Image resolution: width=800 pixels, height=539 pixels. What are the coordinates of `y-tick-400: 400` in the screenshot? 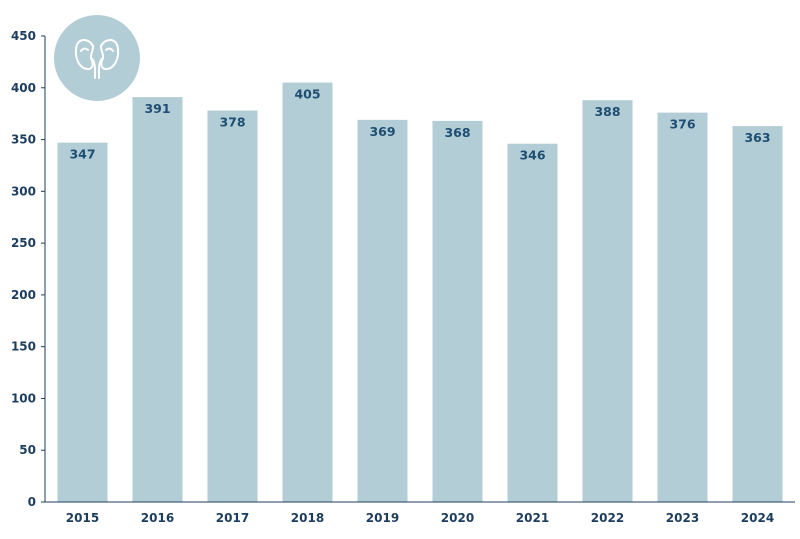 It's located at (23, 88).